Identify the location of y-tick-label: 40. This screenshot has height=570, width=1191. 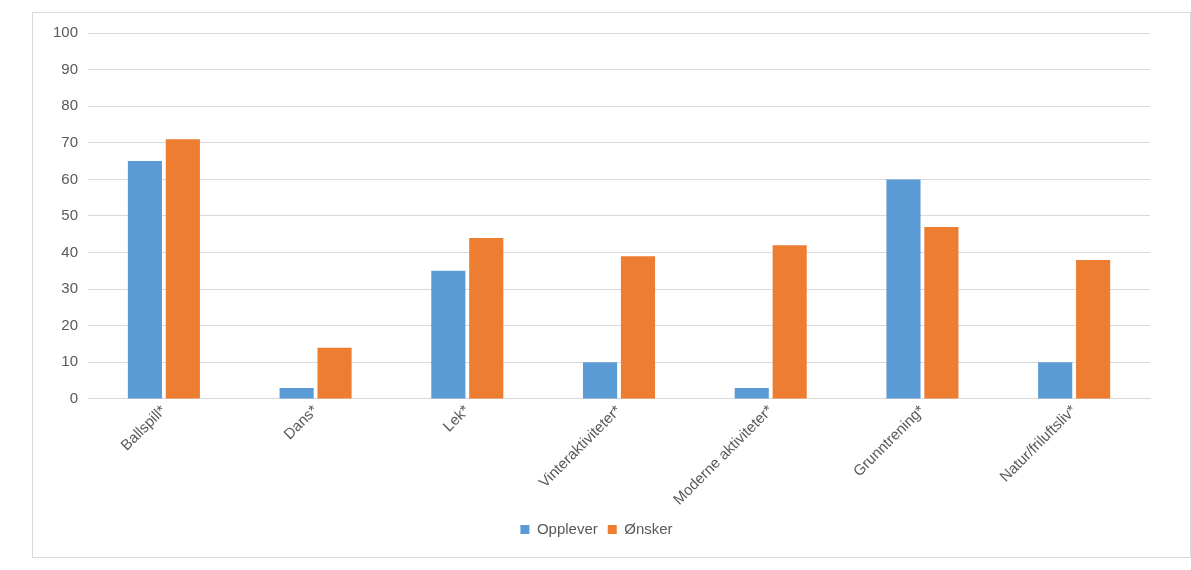
(70, 251).